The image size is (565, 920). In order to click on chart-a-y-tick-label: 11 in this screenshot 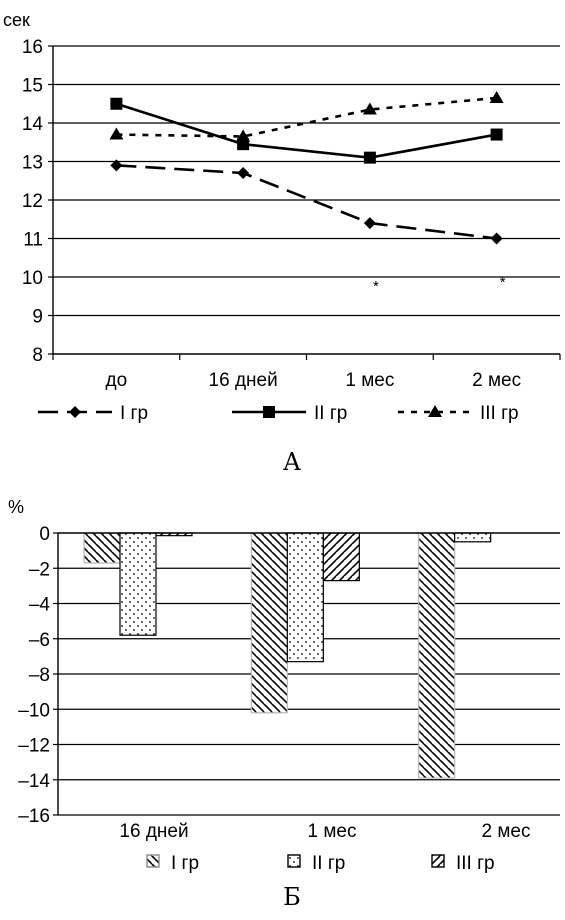, I will do `click(33, 240)`.